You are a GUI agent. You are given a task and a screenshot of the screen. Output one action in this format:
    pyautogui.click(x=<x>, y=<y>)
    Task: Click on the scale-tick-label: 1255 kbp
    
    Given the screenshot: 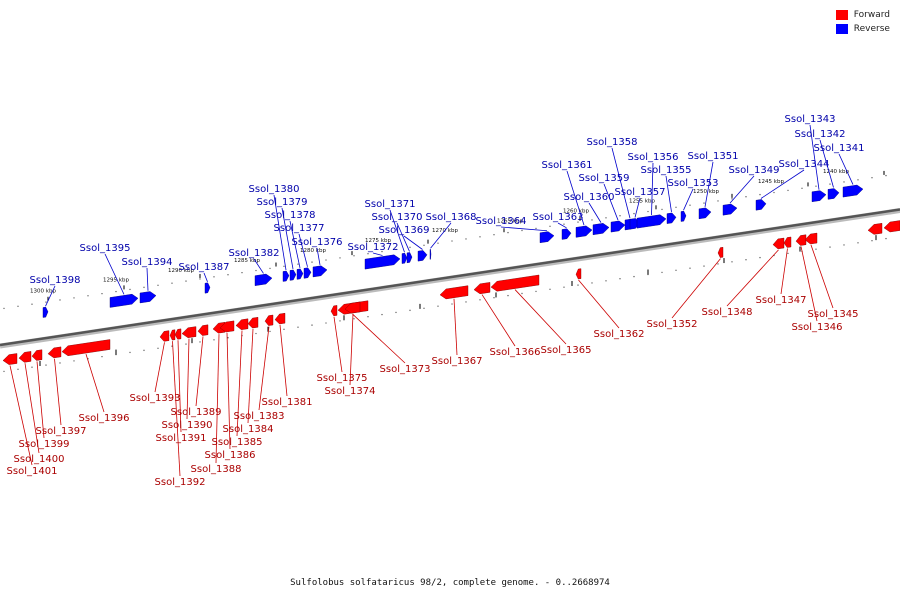 What is the action you would take?
    pyautogui.click(x=642, y=201)
    